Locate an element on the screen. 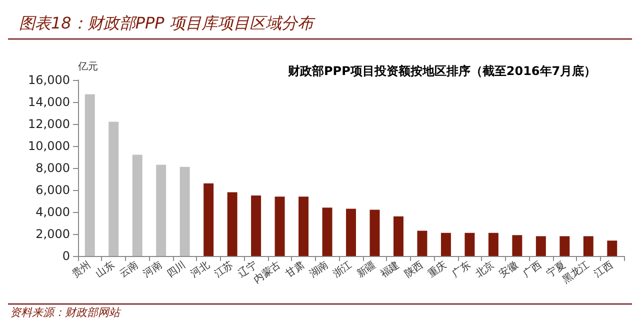  chart-subtitle: 财政部PPP项目投资额按地区排序（截至2016年7月底） is located at coordinates (441, 71).